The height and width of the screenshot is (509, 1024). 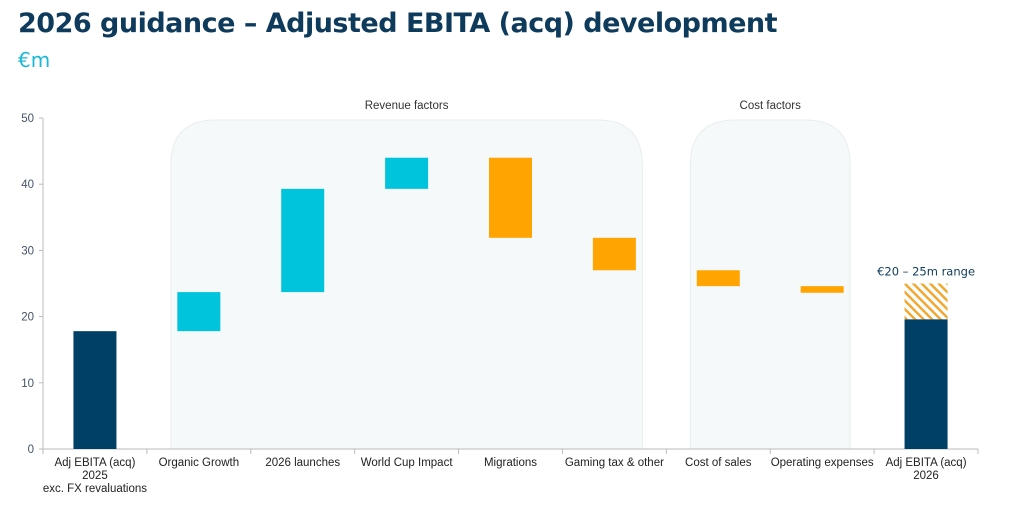 I want to click on x-category-label: Migrations, so click(x=510, y=463).